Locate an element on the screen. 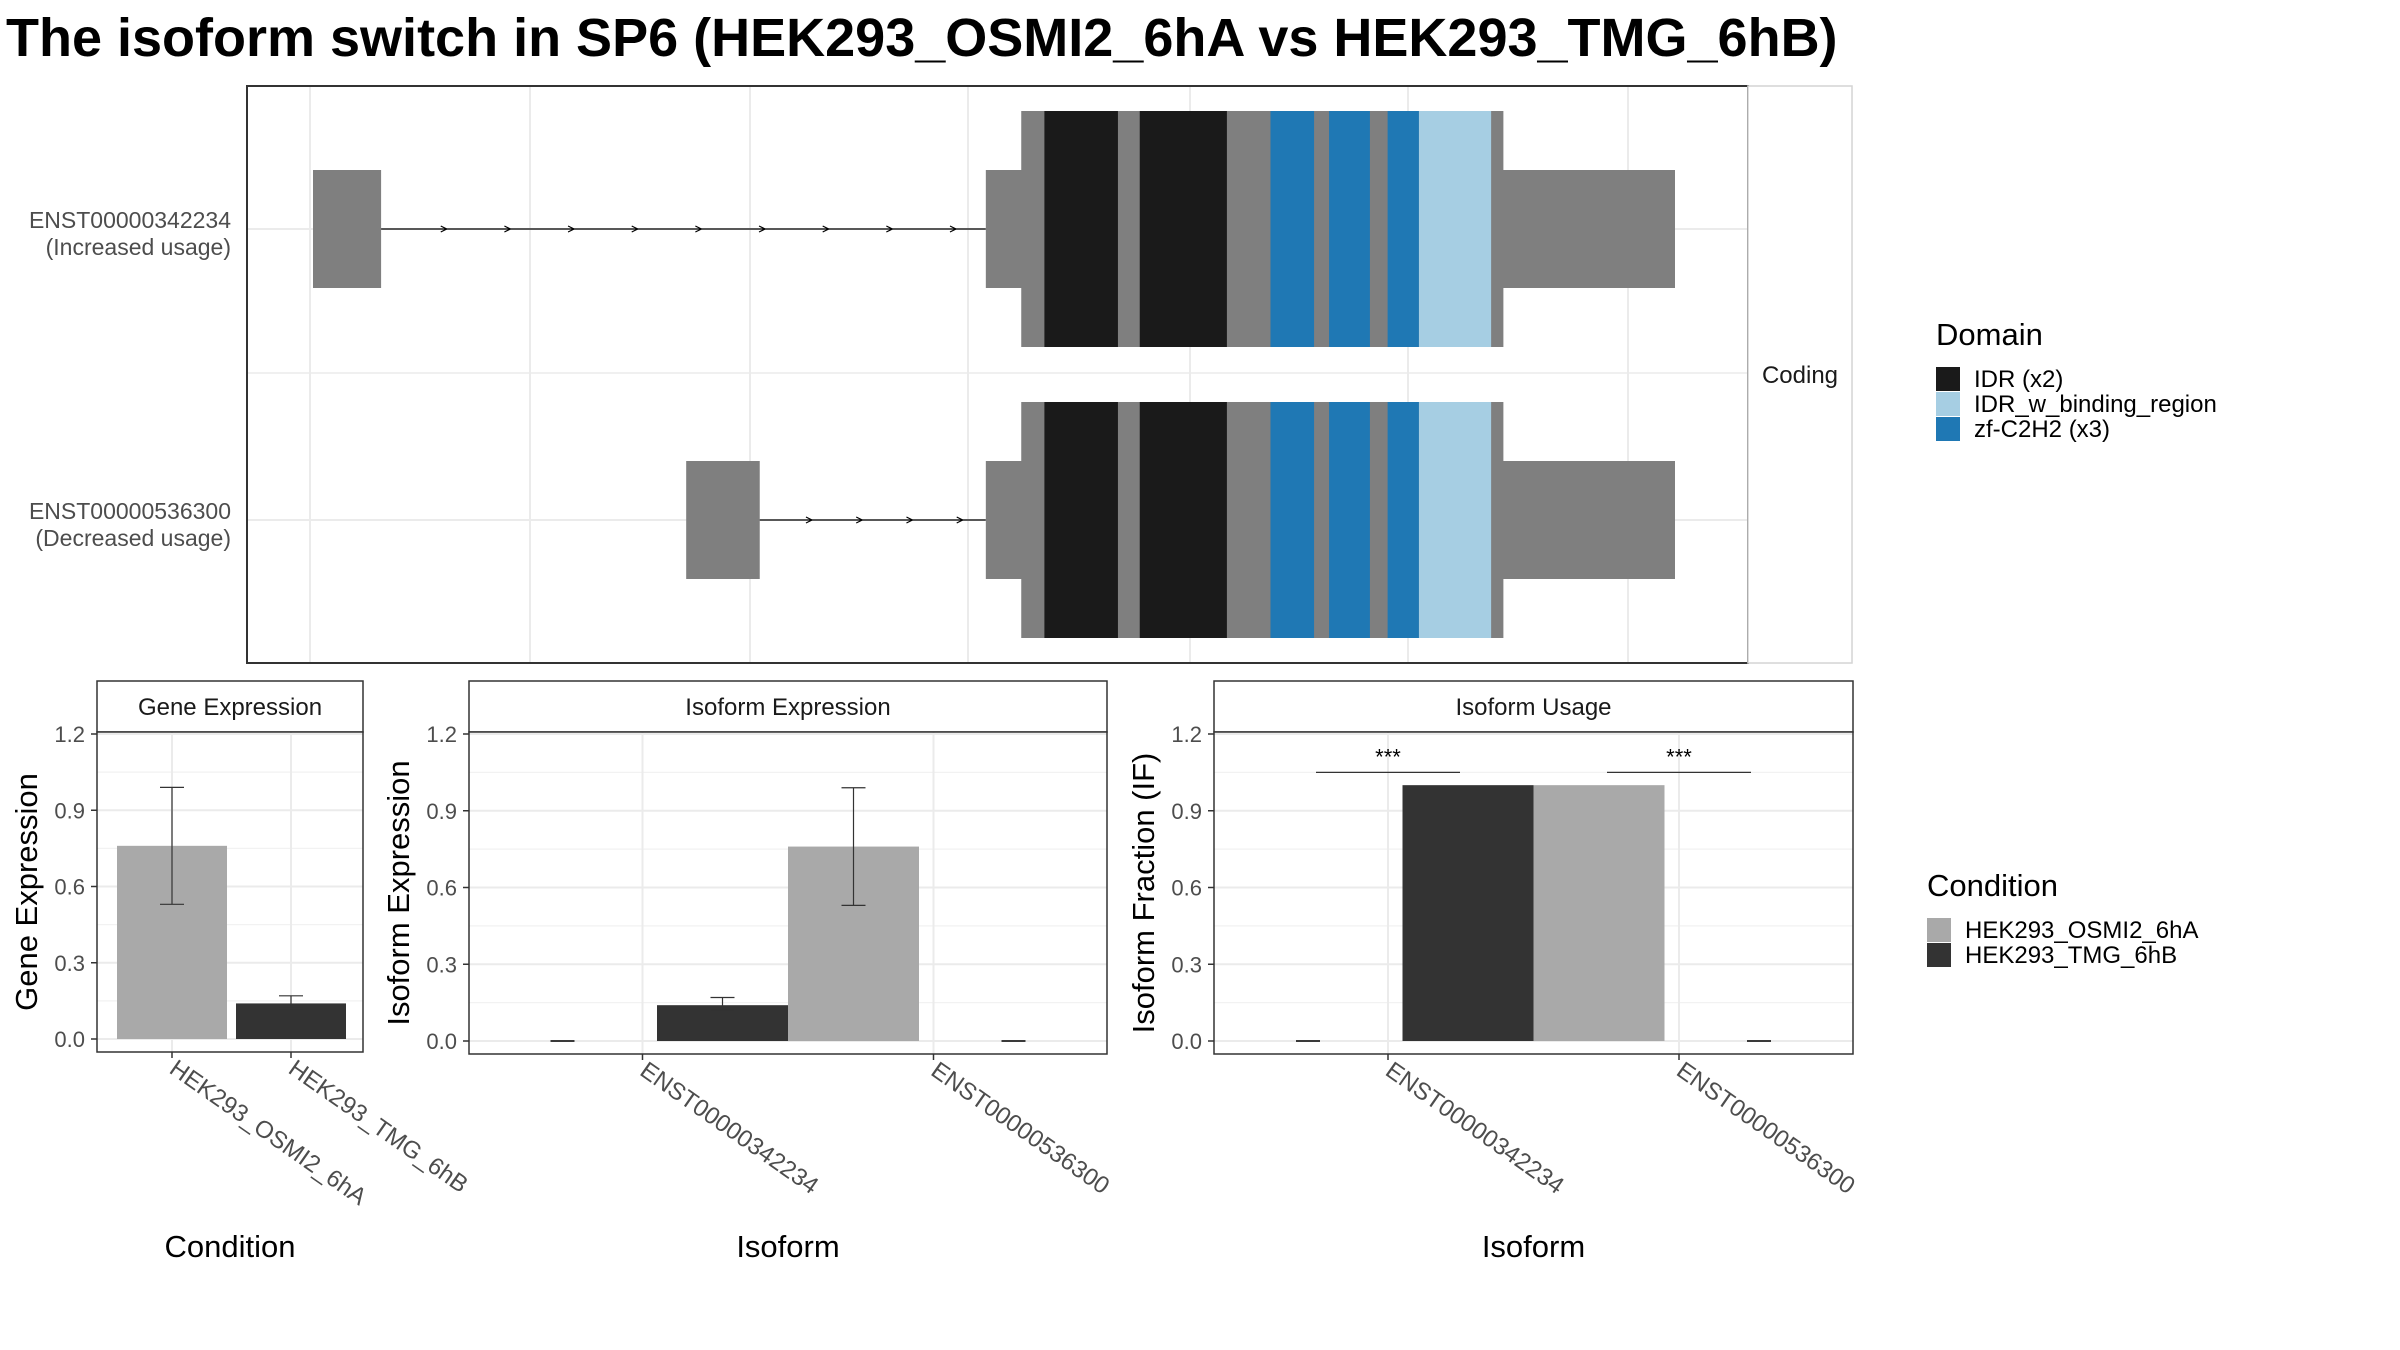  panel-title: Isoform Expression is located at coordinates (787, 707).